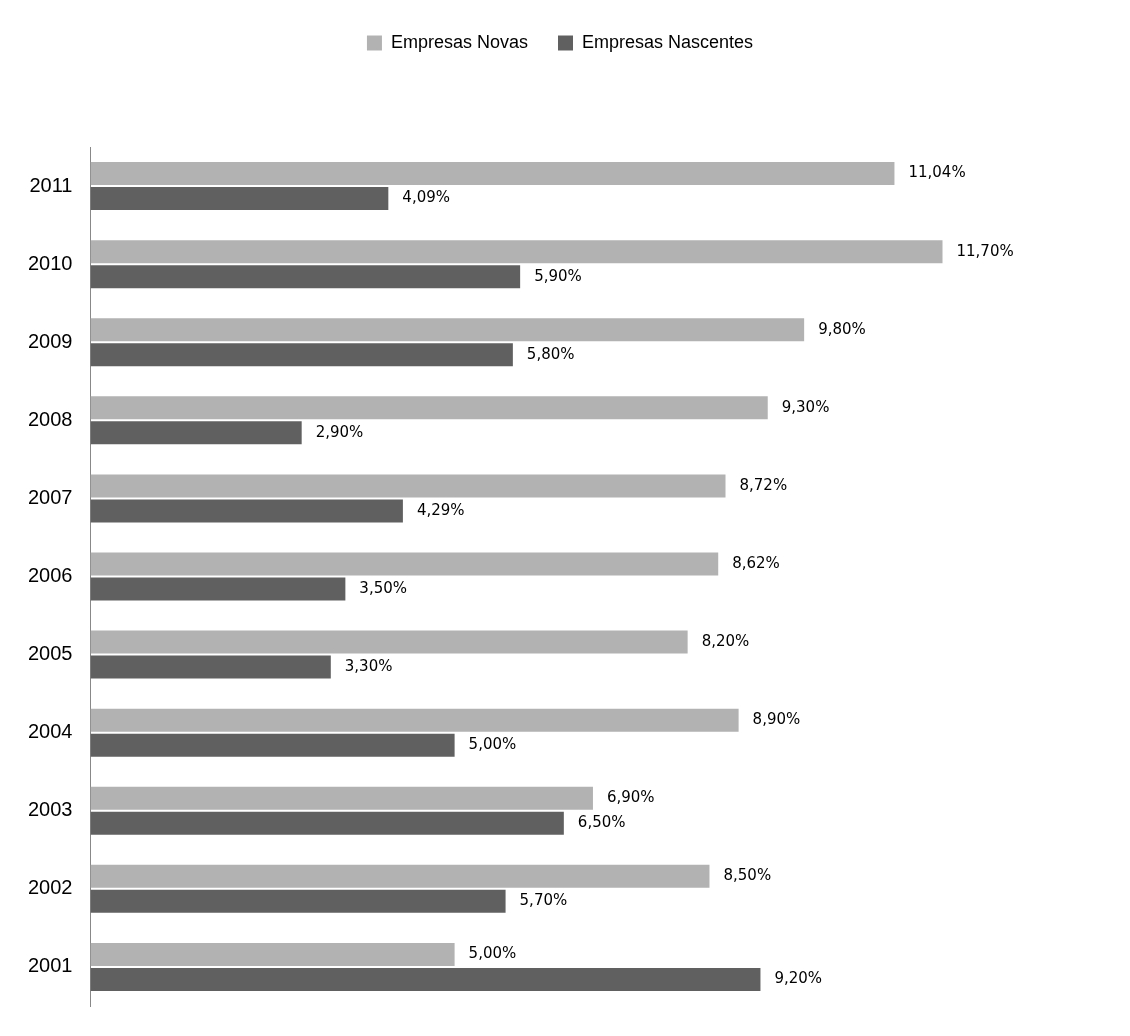 The image size is (1130, 1036). Describe the element at coordinates (776, 719) in the screenshot. I see `data-label: 8,90%` at that location.